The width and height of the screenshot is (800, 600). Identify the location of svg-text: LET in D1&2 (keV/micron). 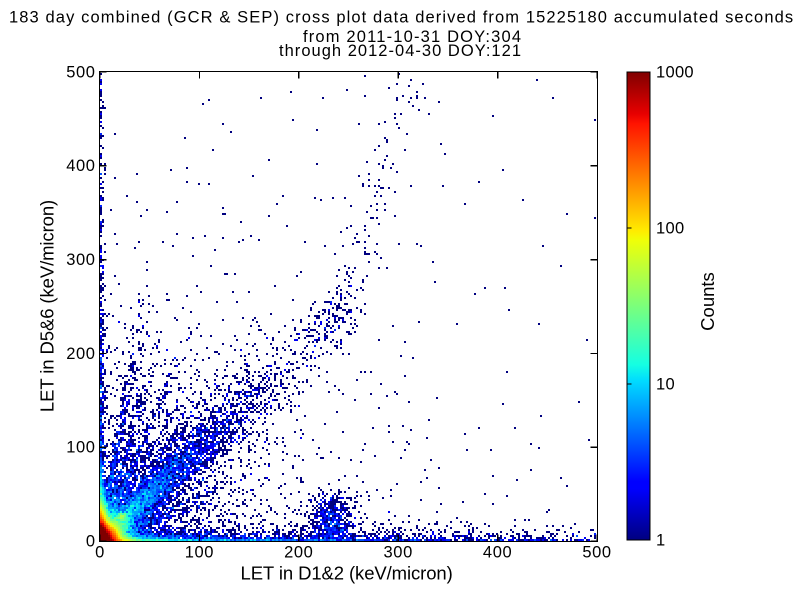
(347, 573).